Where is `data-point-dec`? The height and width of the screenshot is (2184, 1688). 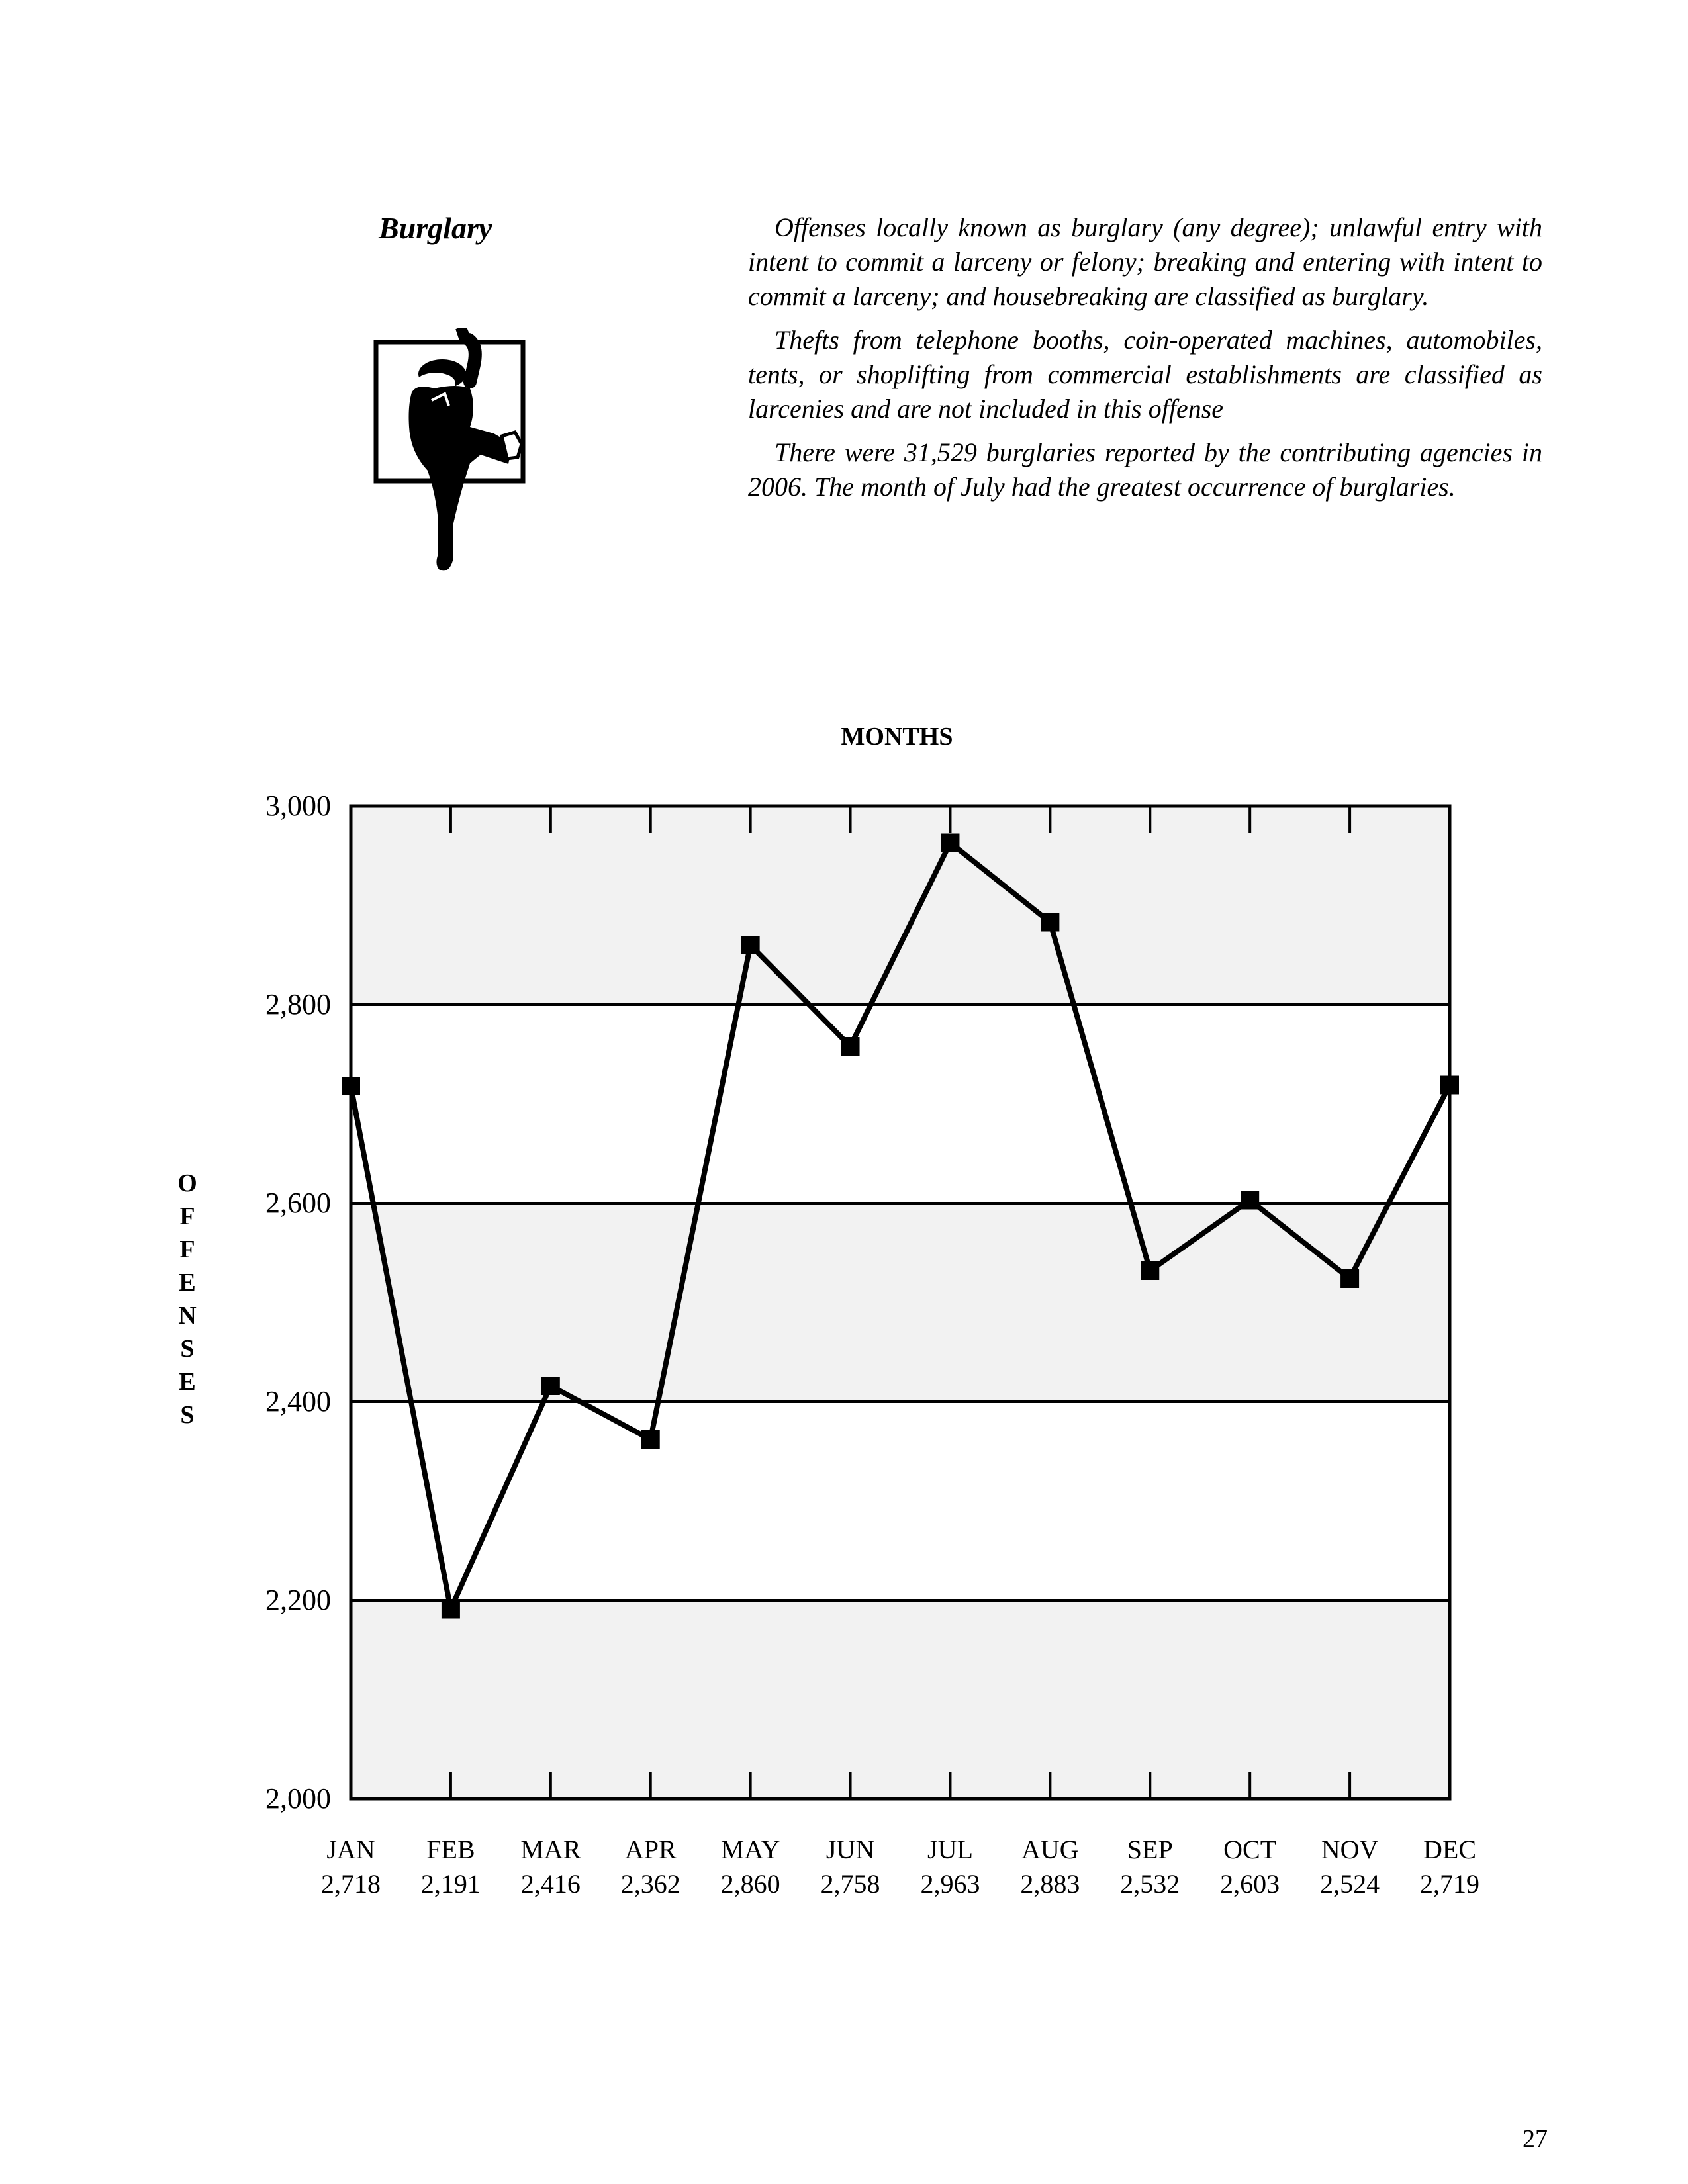
data-point-dec is located at coordinates (1449, 1085).